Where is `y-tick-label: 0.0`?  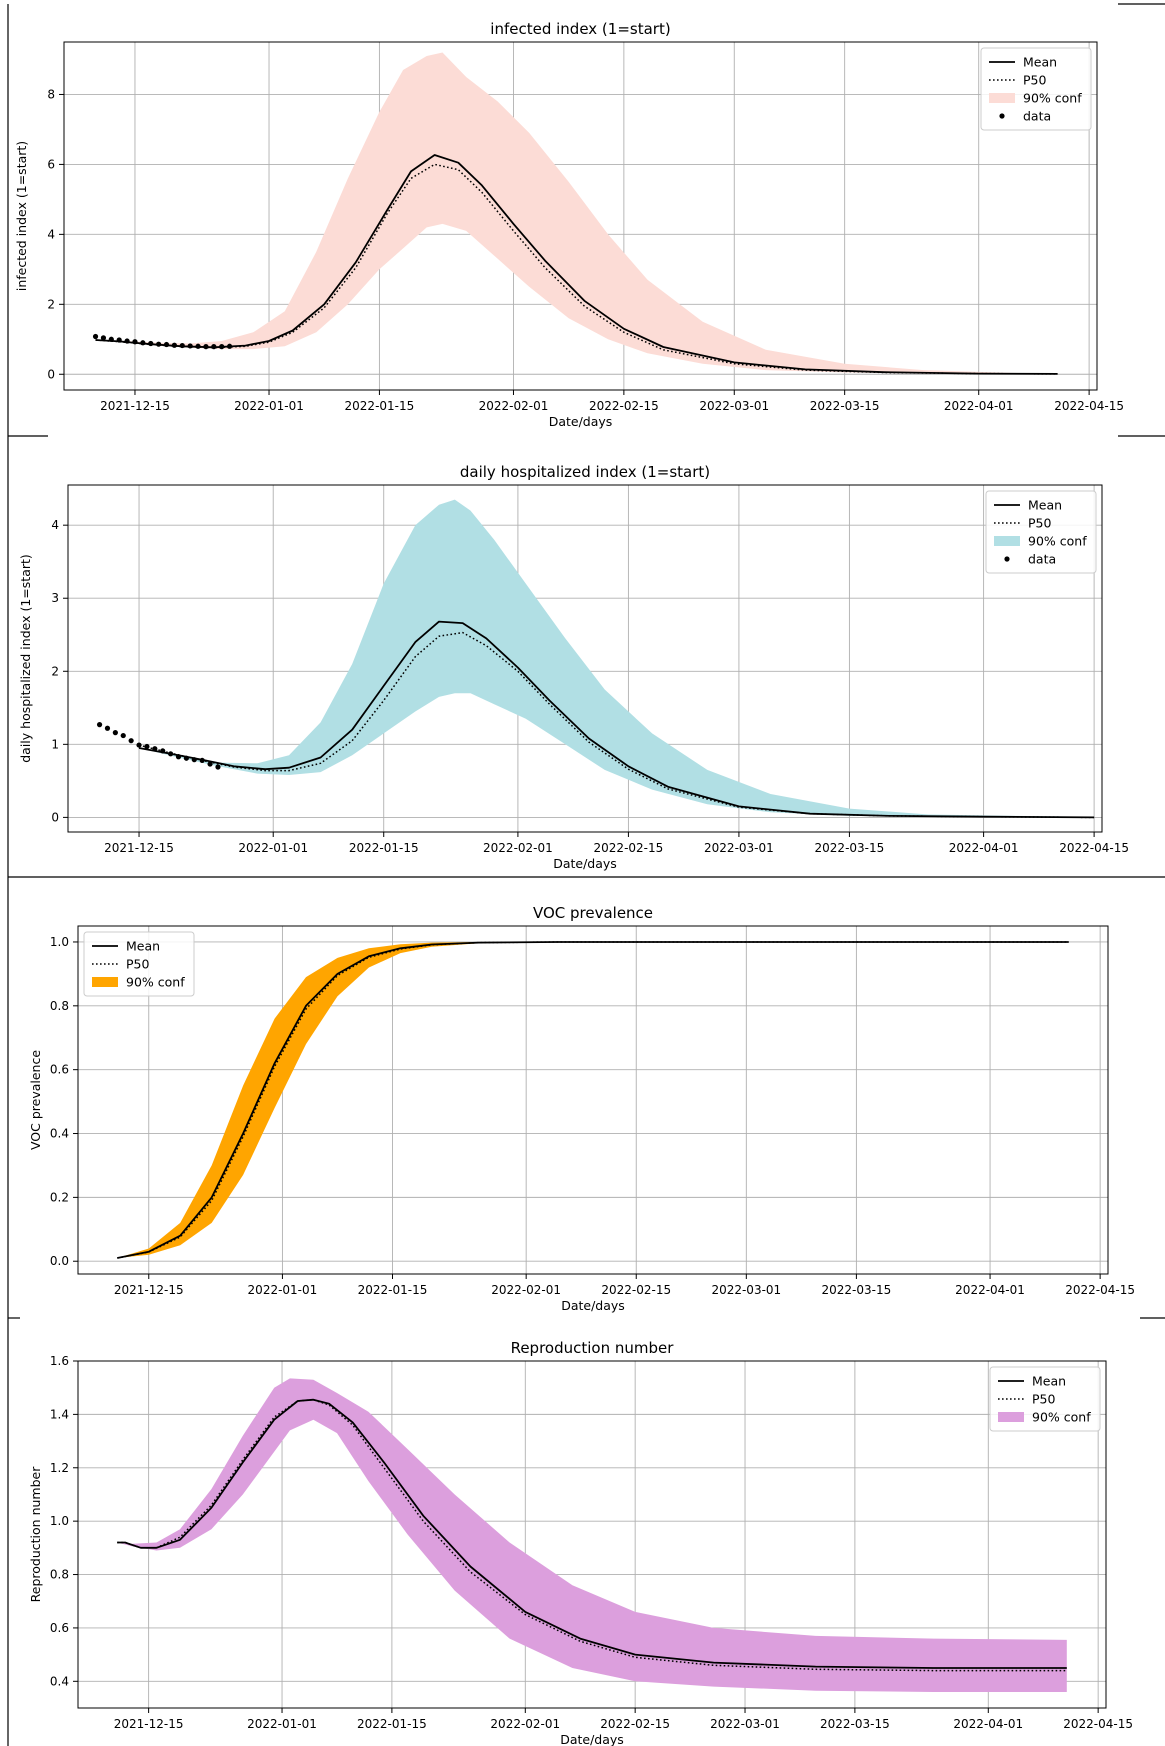
y-tick-label: 0.0 is located at coordinates (59, 1261).